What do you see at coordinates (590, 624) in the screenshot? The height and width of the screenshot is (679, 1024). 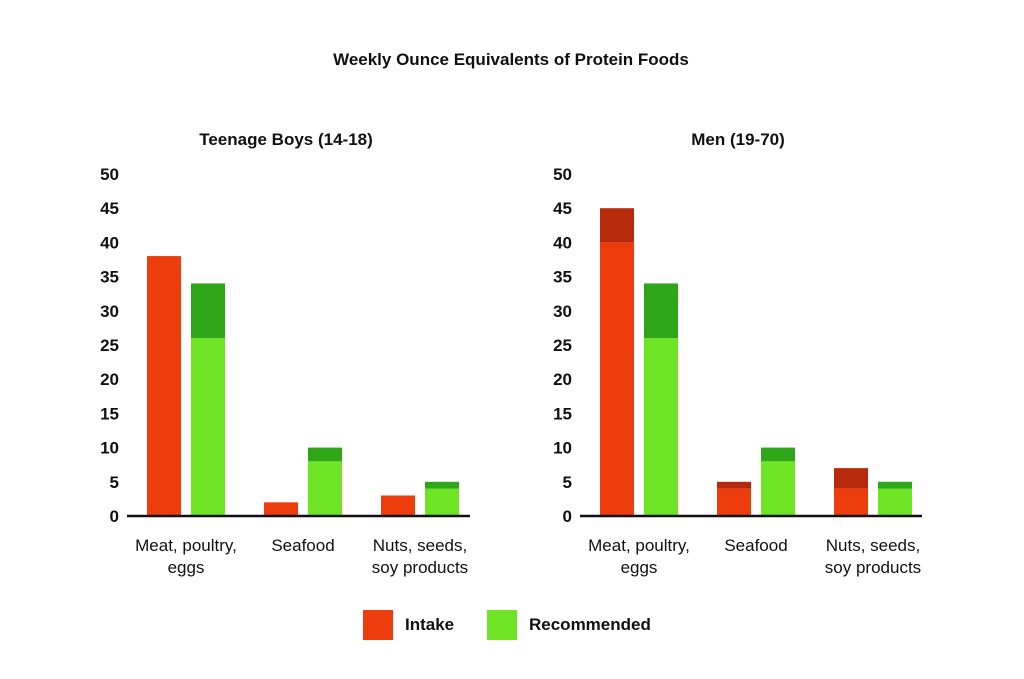 I see `legend-label-recommended: Recommended` at bounding box center [590, 624].